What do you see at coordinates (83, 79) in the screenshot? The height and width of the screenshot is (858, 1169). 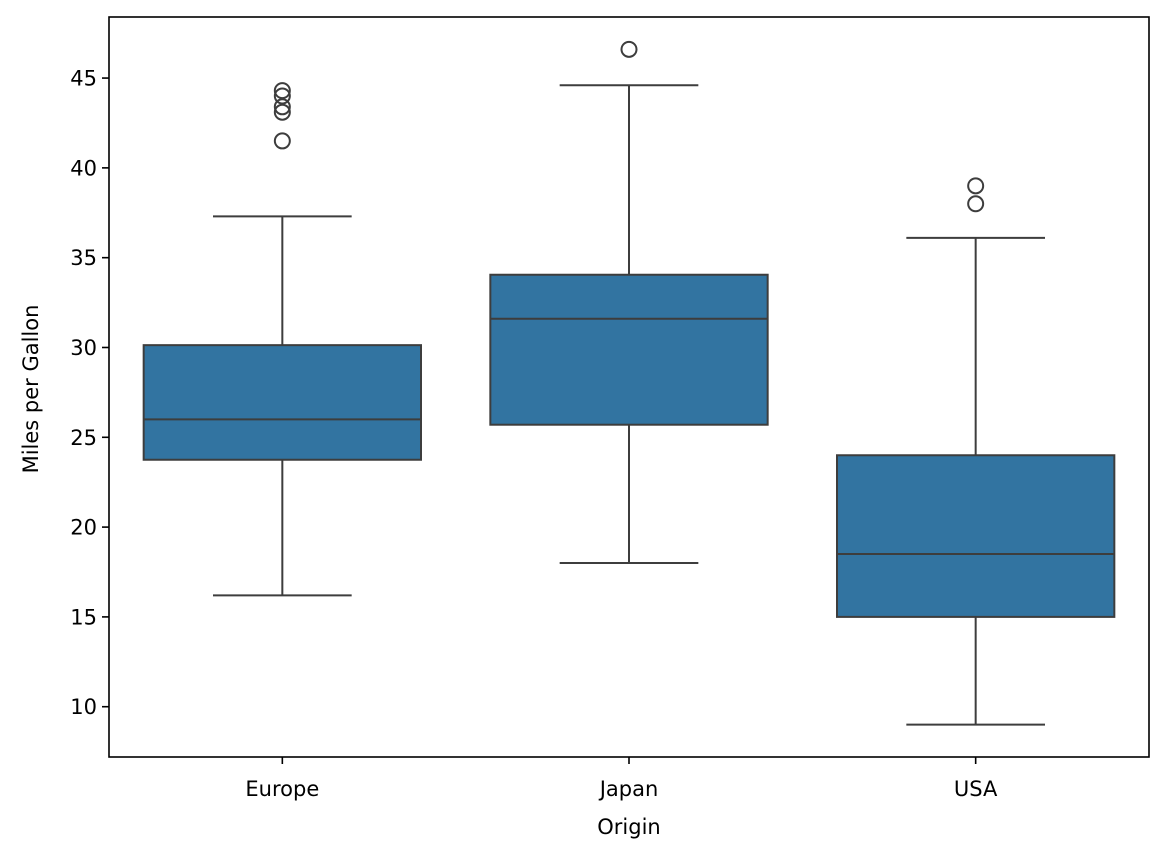 I see `y-tick-label: 45` at bounding box center [83, 79].